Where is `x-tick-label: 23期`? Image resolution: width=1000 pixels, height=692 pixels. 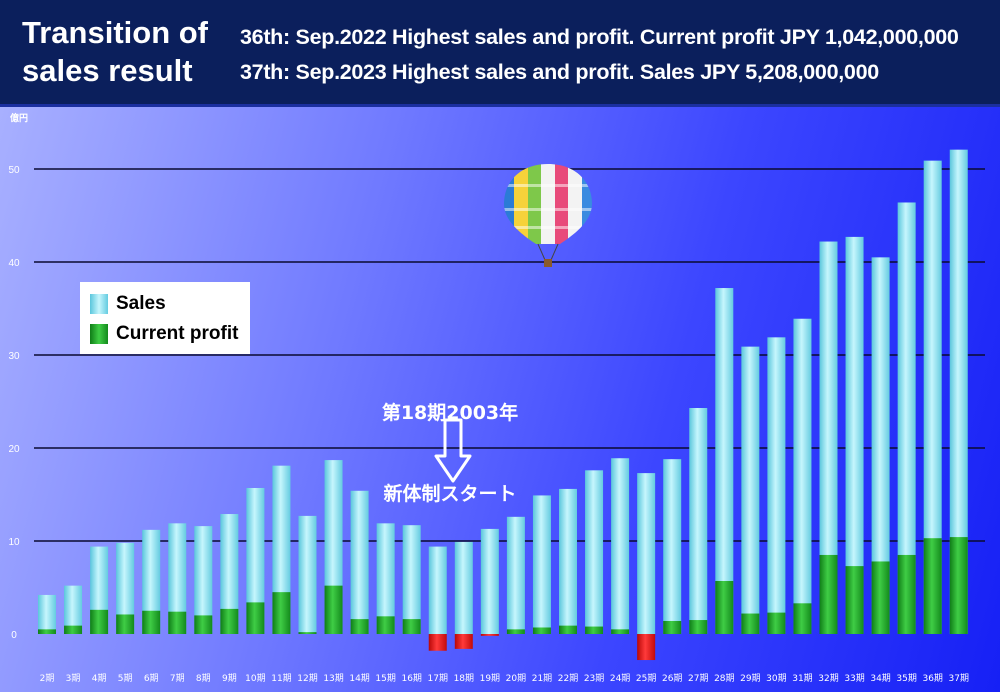 x-tick-label: 23期 is located at coordinates (594, 678).